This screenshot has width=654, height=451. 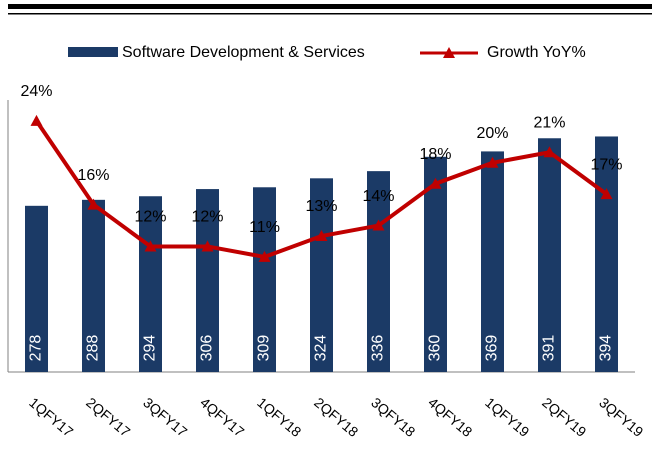 I want to click on legend-marker, so click(x=449, y=52).